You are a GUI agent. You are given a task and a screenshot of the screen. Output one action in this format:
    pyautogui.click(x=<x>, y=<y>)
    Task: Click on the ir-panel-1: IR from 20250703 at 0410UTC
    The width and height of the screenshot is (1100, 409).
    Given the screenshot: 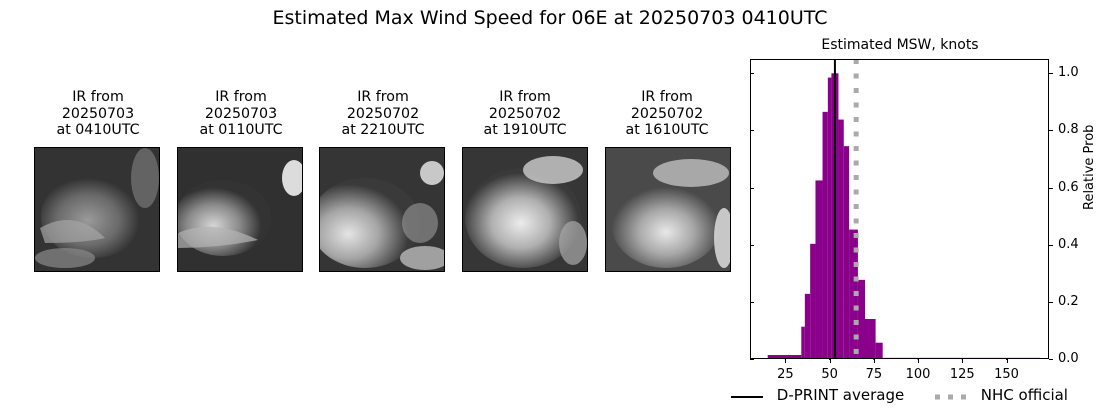 What is the action you would take?
    pyautogui.click(x=98, y=180)
    